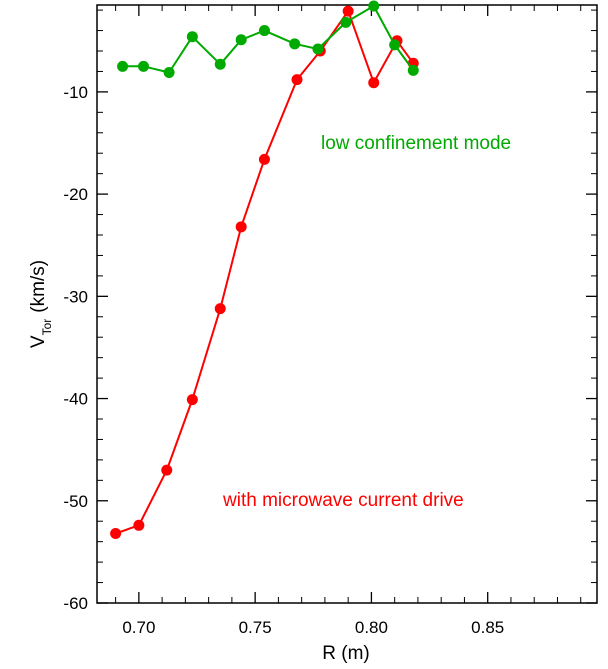  I want to click on y-tick-label: -40, so click(75, 399).